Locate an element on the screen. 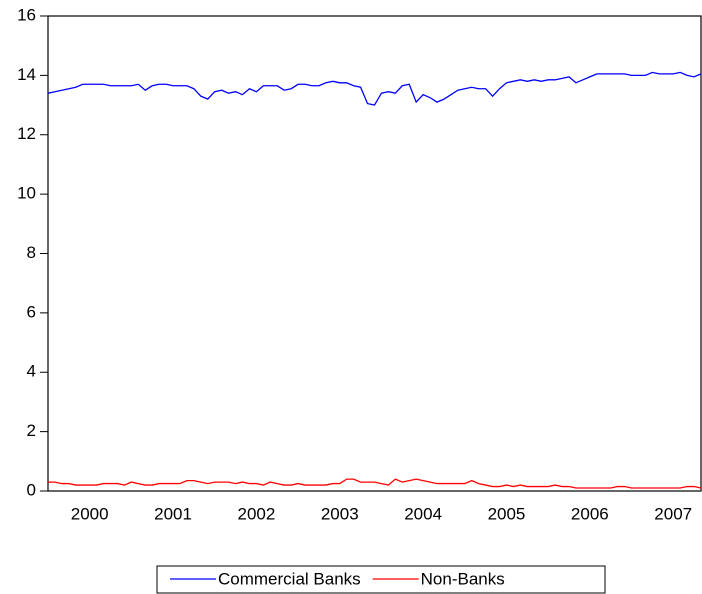 Image resolution: width=702 pixels, height=594 pixels. y-tick-label: 0 is located at coordinates (31, 489).